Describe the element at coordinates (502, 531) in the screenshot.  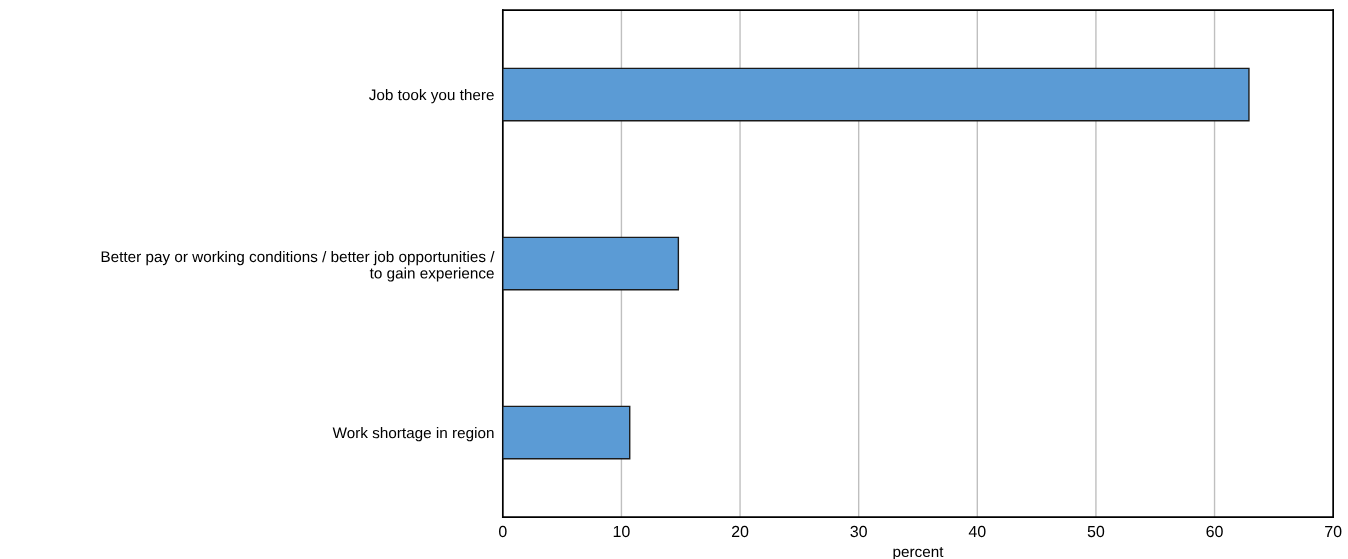
I see `x-tick-label: 0` at that location.